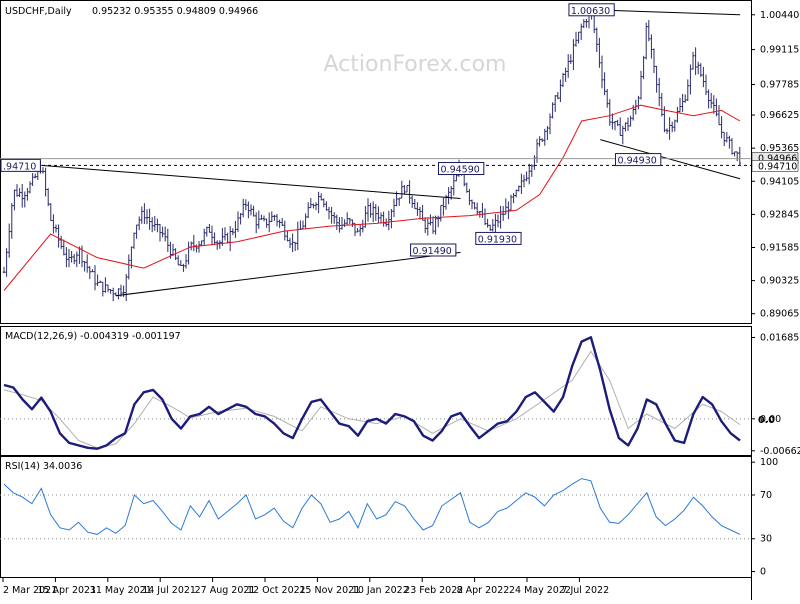 The height and width of the screenshot is (604, 800). What do you see at coordinates (175, 11) in the screenshot?
I see `ohlc-values: 0.95232 0.95355 0.94809 0.94966` at bounding box center [175, 11].